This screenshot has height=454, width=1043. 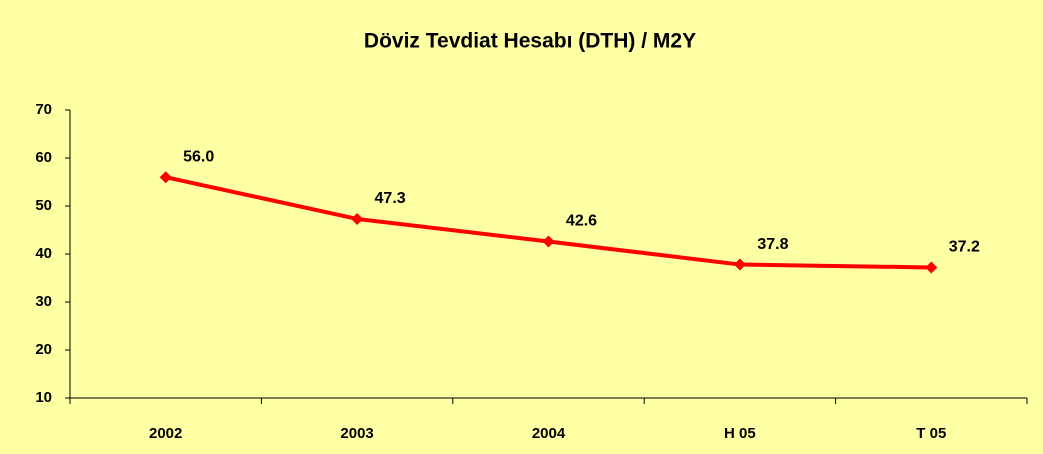 I want to click on data-label: 47.3, so click(x=390, y=198).